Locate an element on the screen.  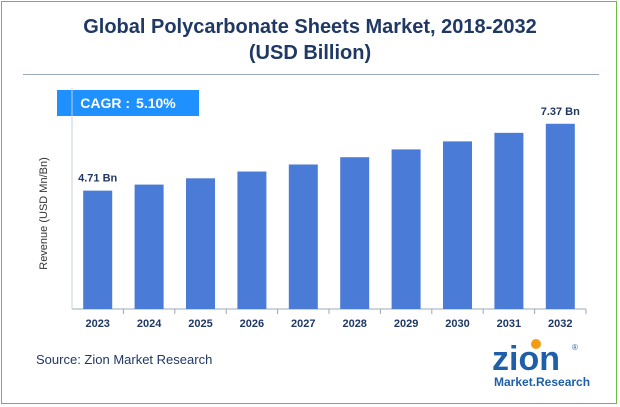
data-label-2032: 7.37 Bn is located at coordinates (560, 112).